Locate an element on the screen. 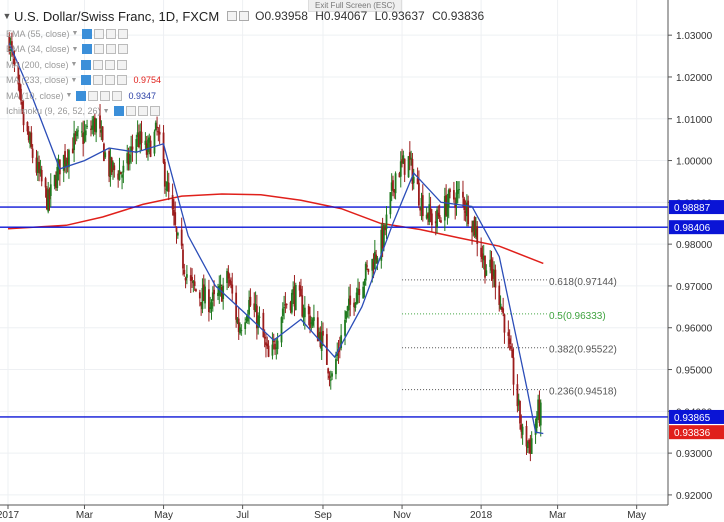 The width and height of the screenshot is (724, 522). study-row: EMA (55, close) ▼ is located at coordinates (84, 34).